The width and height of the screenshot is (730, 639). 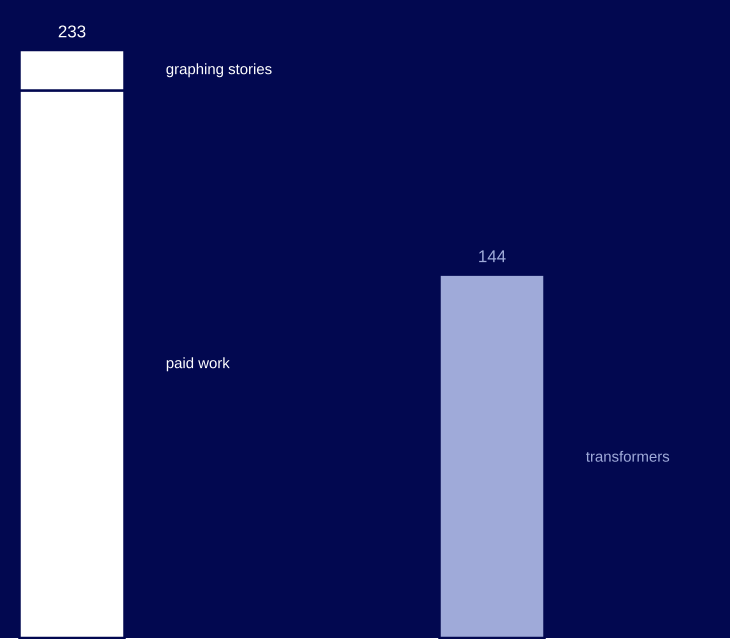 What do you see at coordinates (219, 70) in the screenshot?
I see `text: graphing stories` at bounding box center [219, 70].